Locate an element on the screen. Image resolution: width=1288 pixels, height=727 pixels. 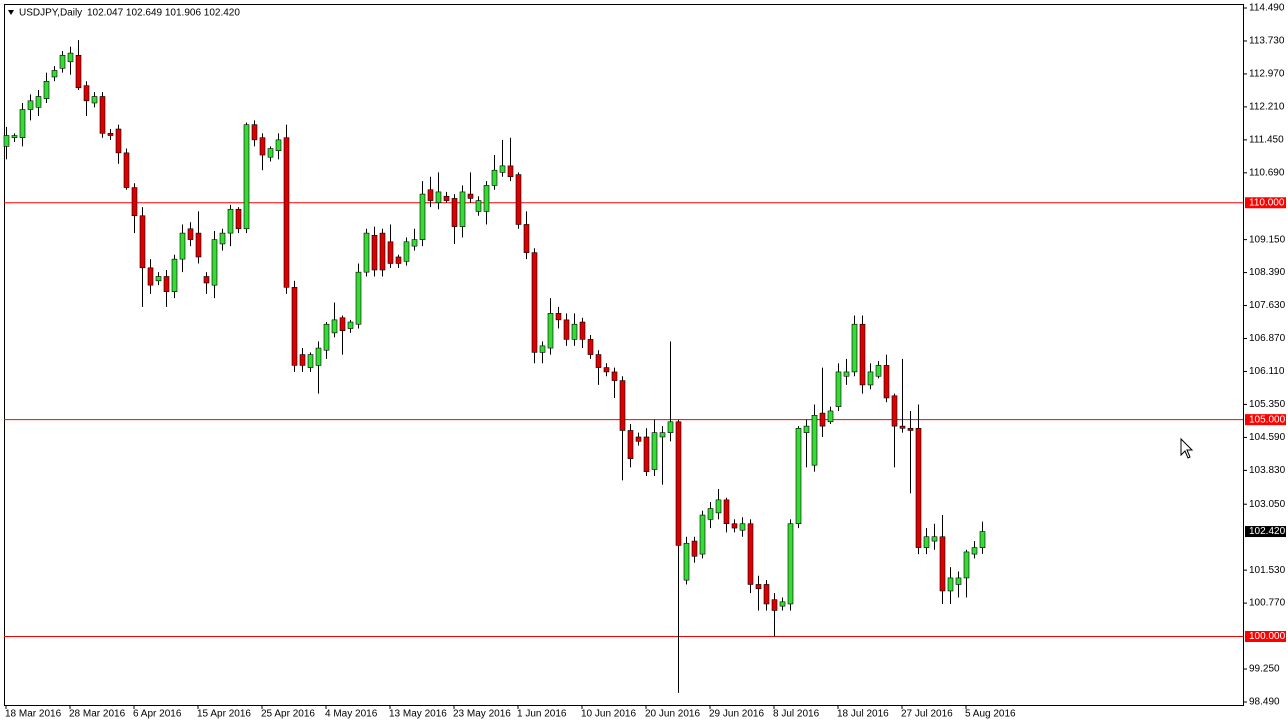
y-tick-label: 112.210 is located at coordinates (1267, 107).